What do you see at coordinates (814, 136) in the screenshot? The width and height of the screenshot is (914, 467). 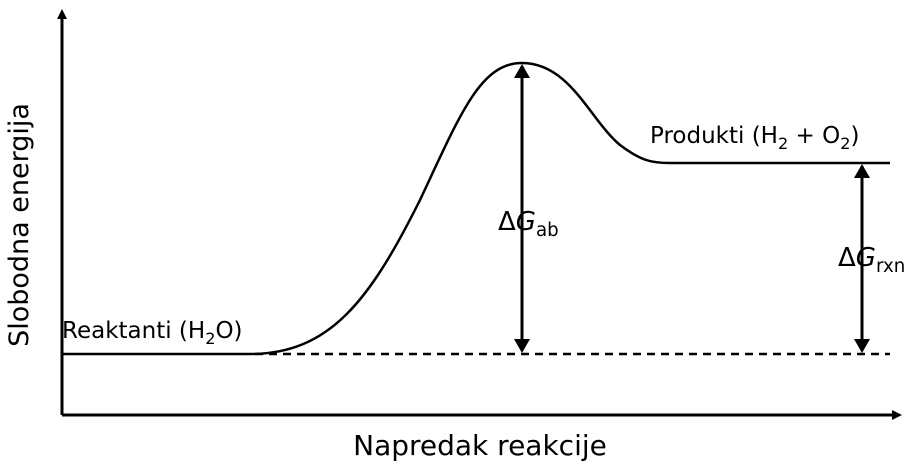 I see `label-text: + O` at bounding box center [814, 136].